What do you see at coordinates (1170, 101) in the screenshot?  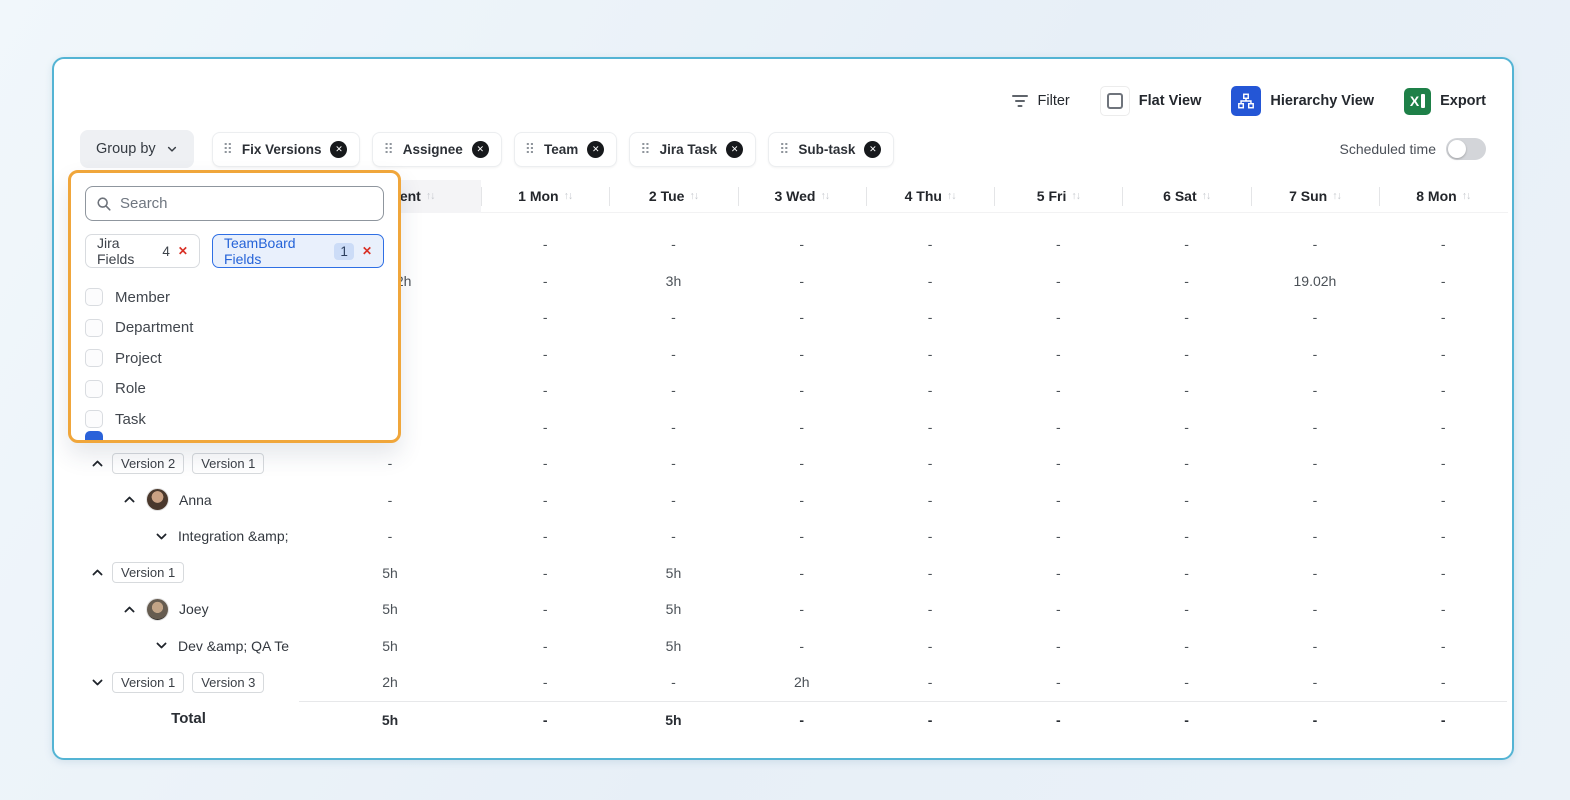 I see `flat-view-label: Flat View` at bounding box center [1170, 101].